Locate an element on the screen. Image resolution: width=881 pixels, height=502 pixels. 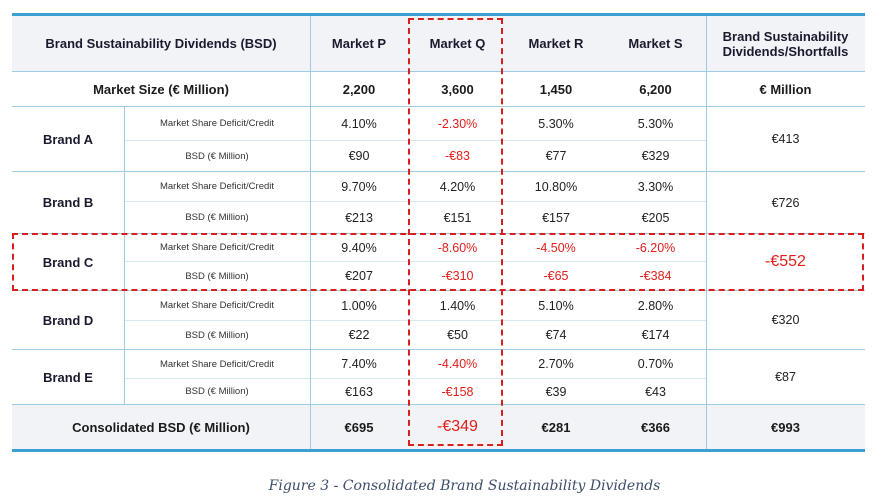
consolidated-s: €366 is located at coordinates (655, 427).